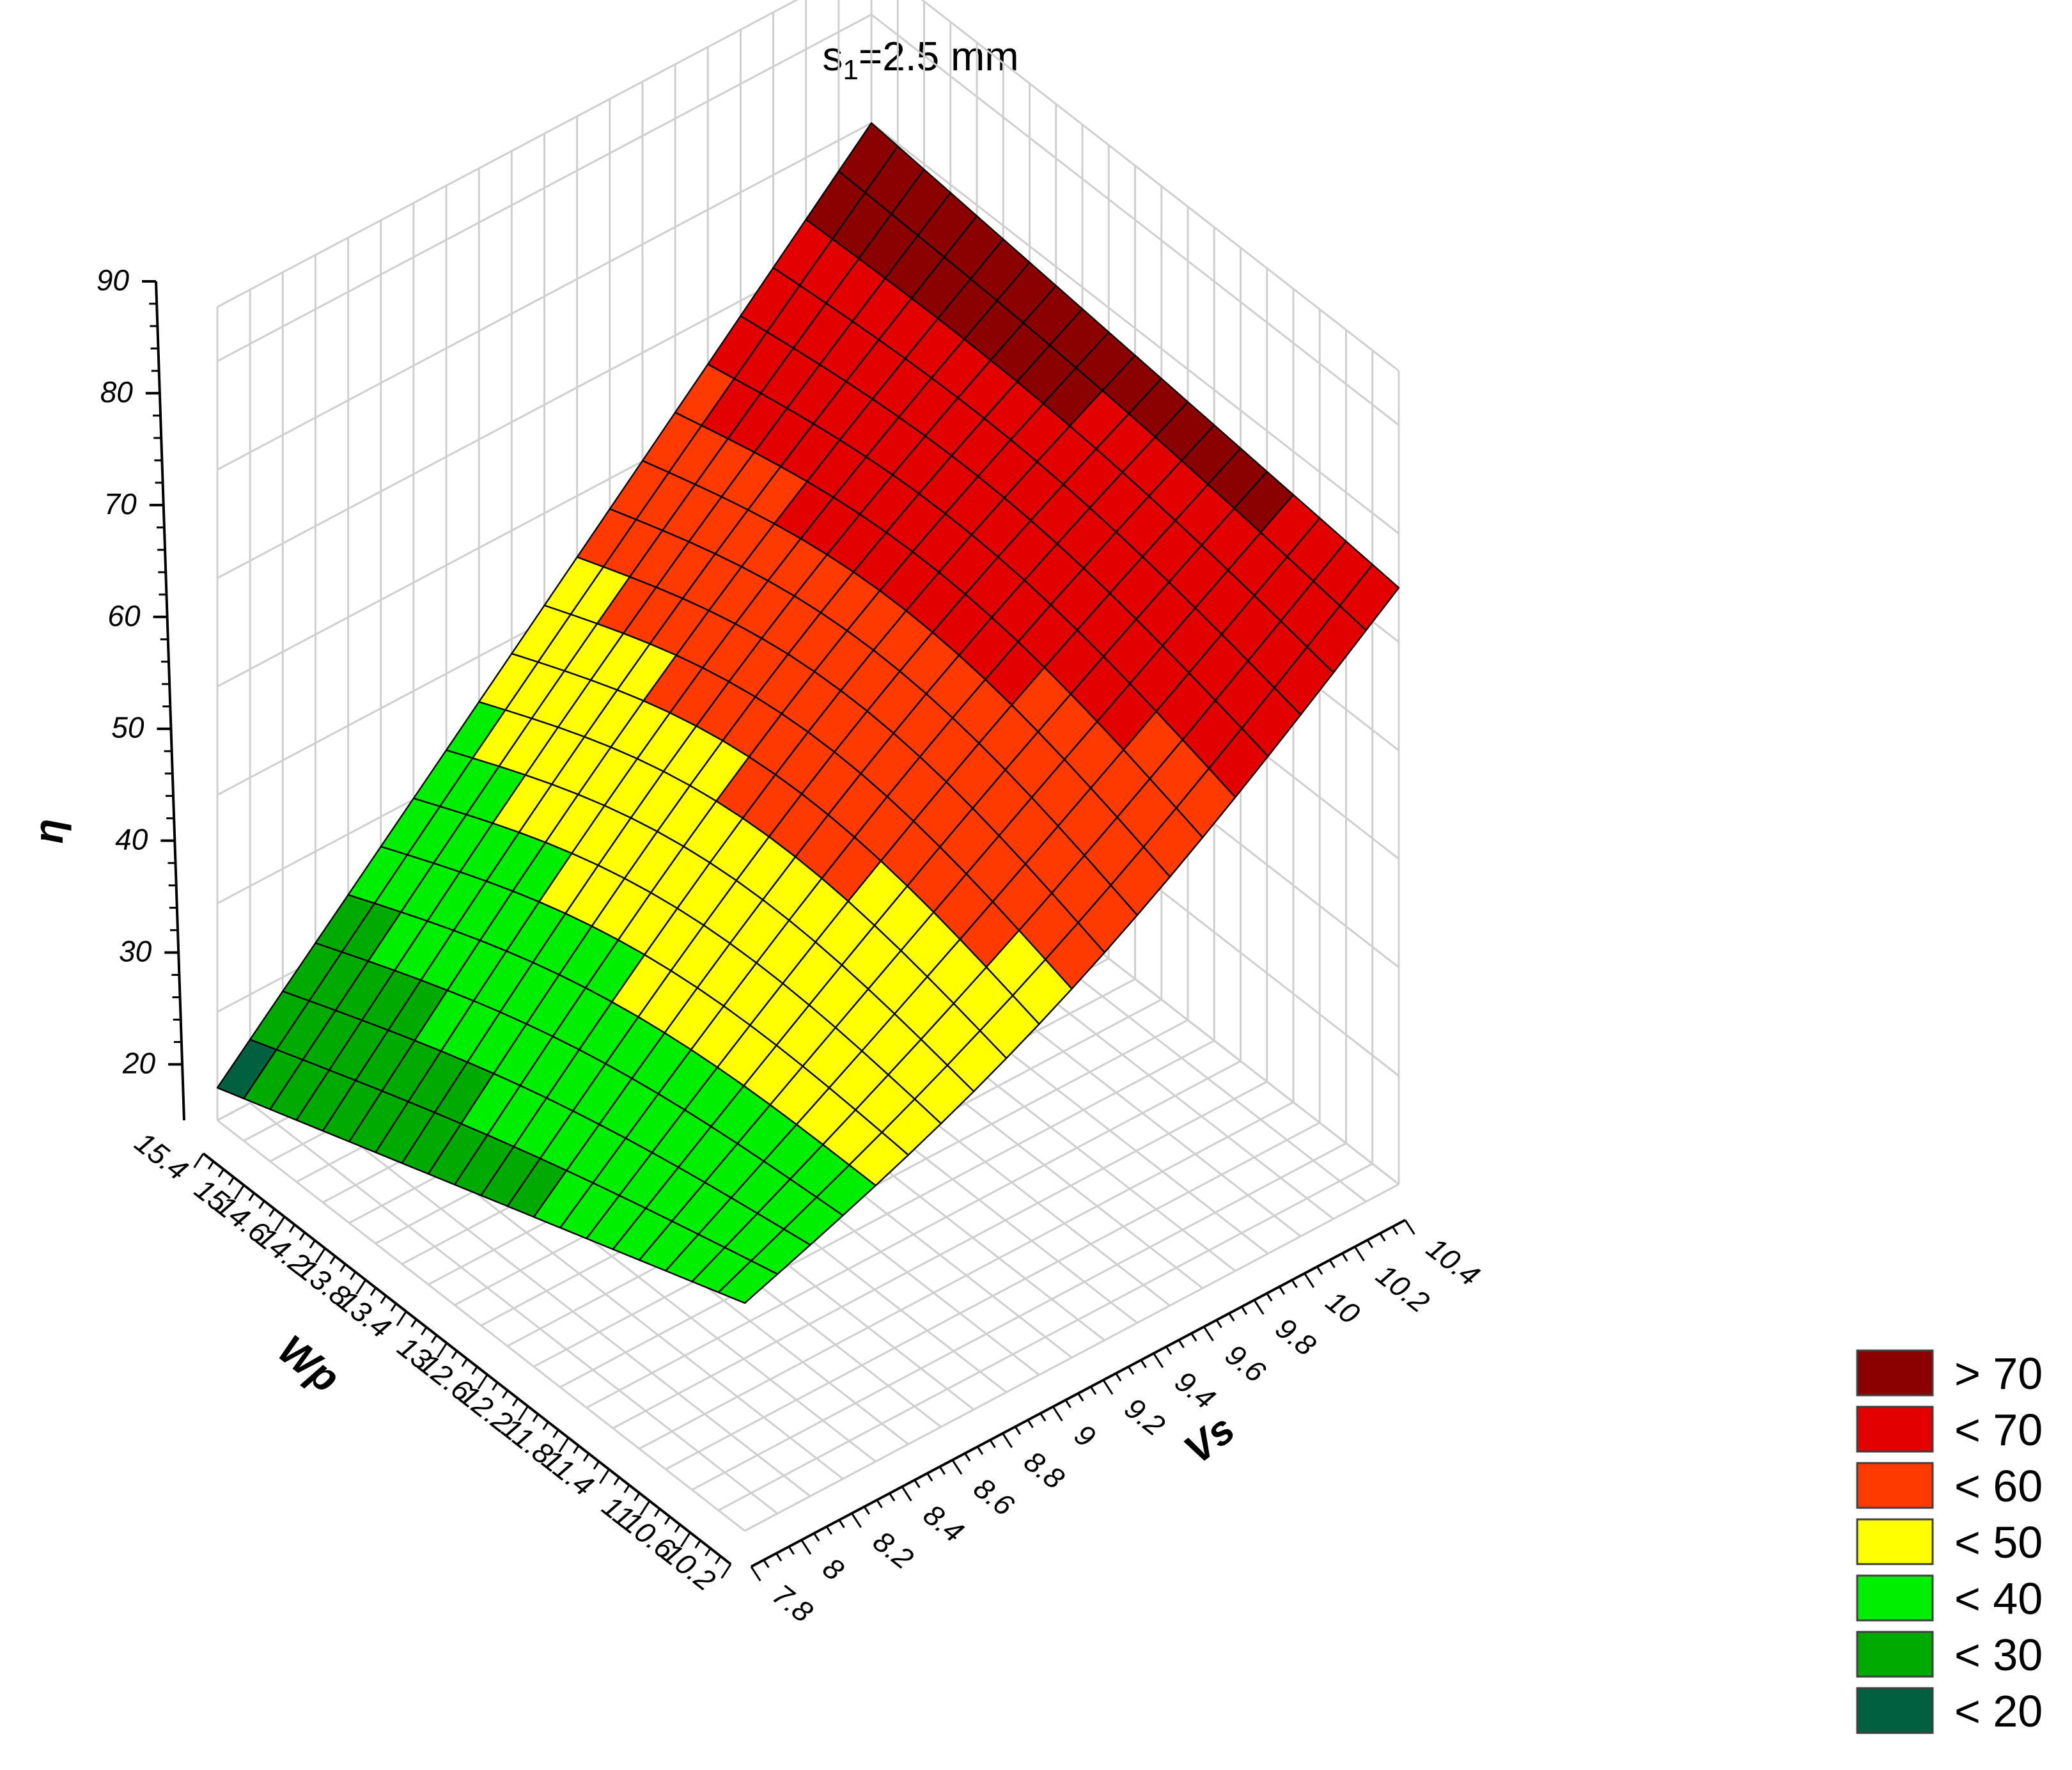 Image resolution: width=2072 pixels, height=1770 pixels. Describe the element at coordinates (893, 1550) in the screenshot. I see `vs-tick-label: 8.2` at that location.